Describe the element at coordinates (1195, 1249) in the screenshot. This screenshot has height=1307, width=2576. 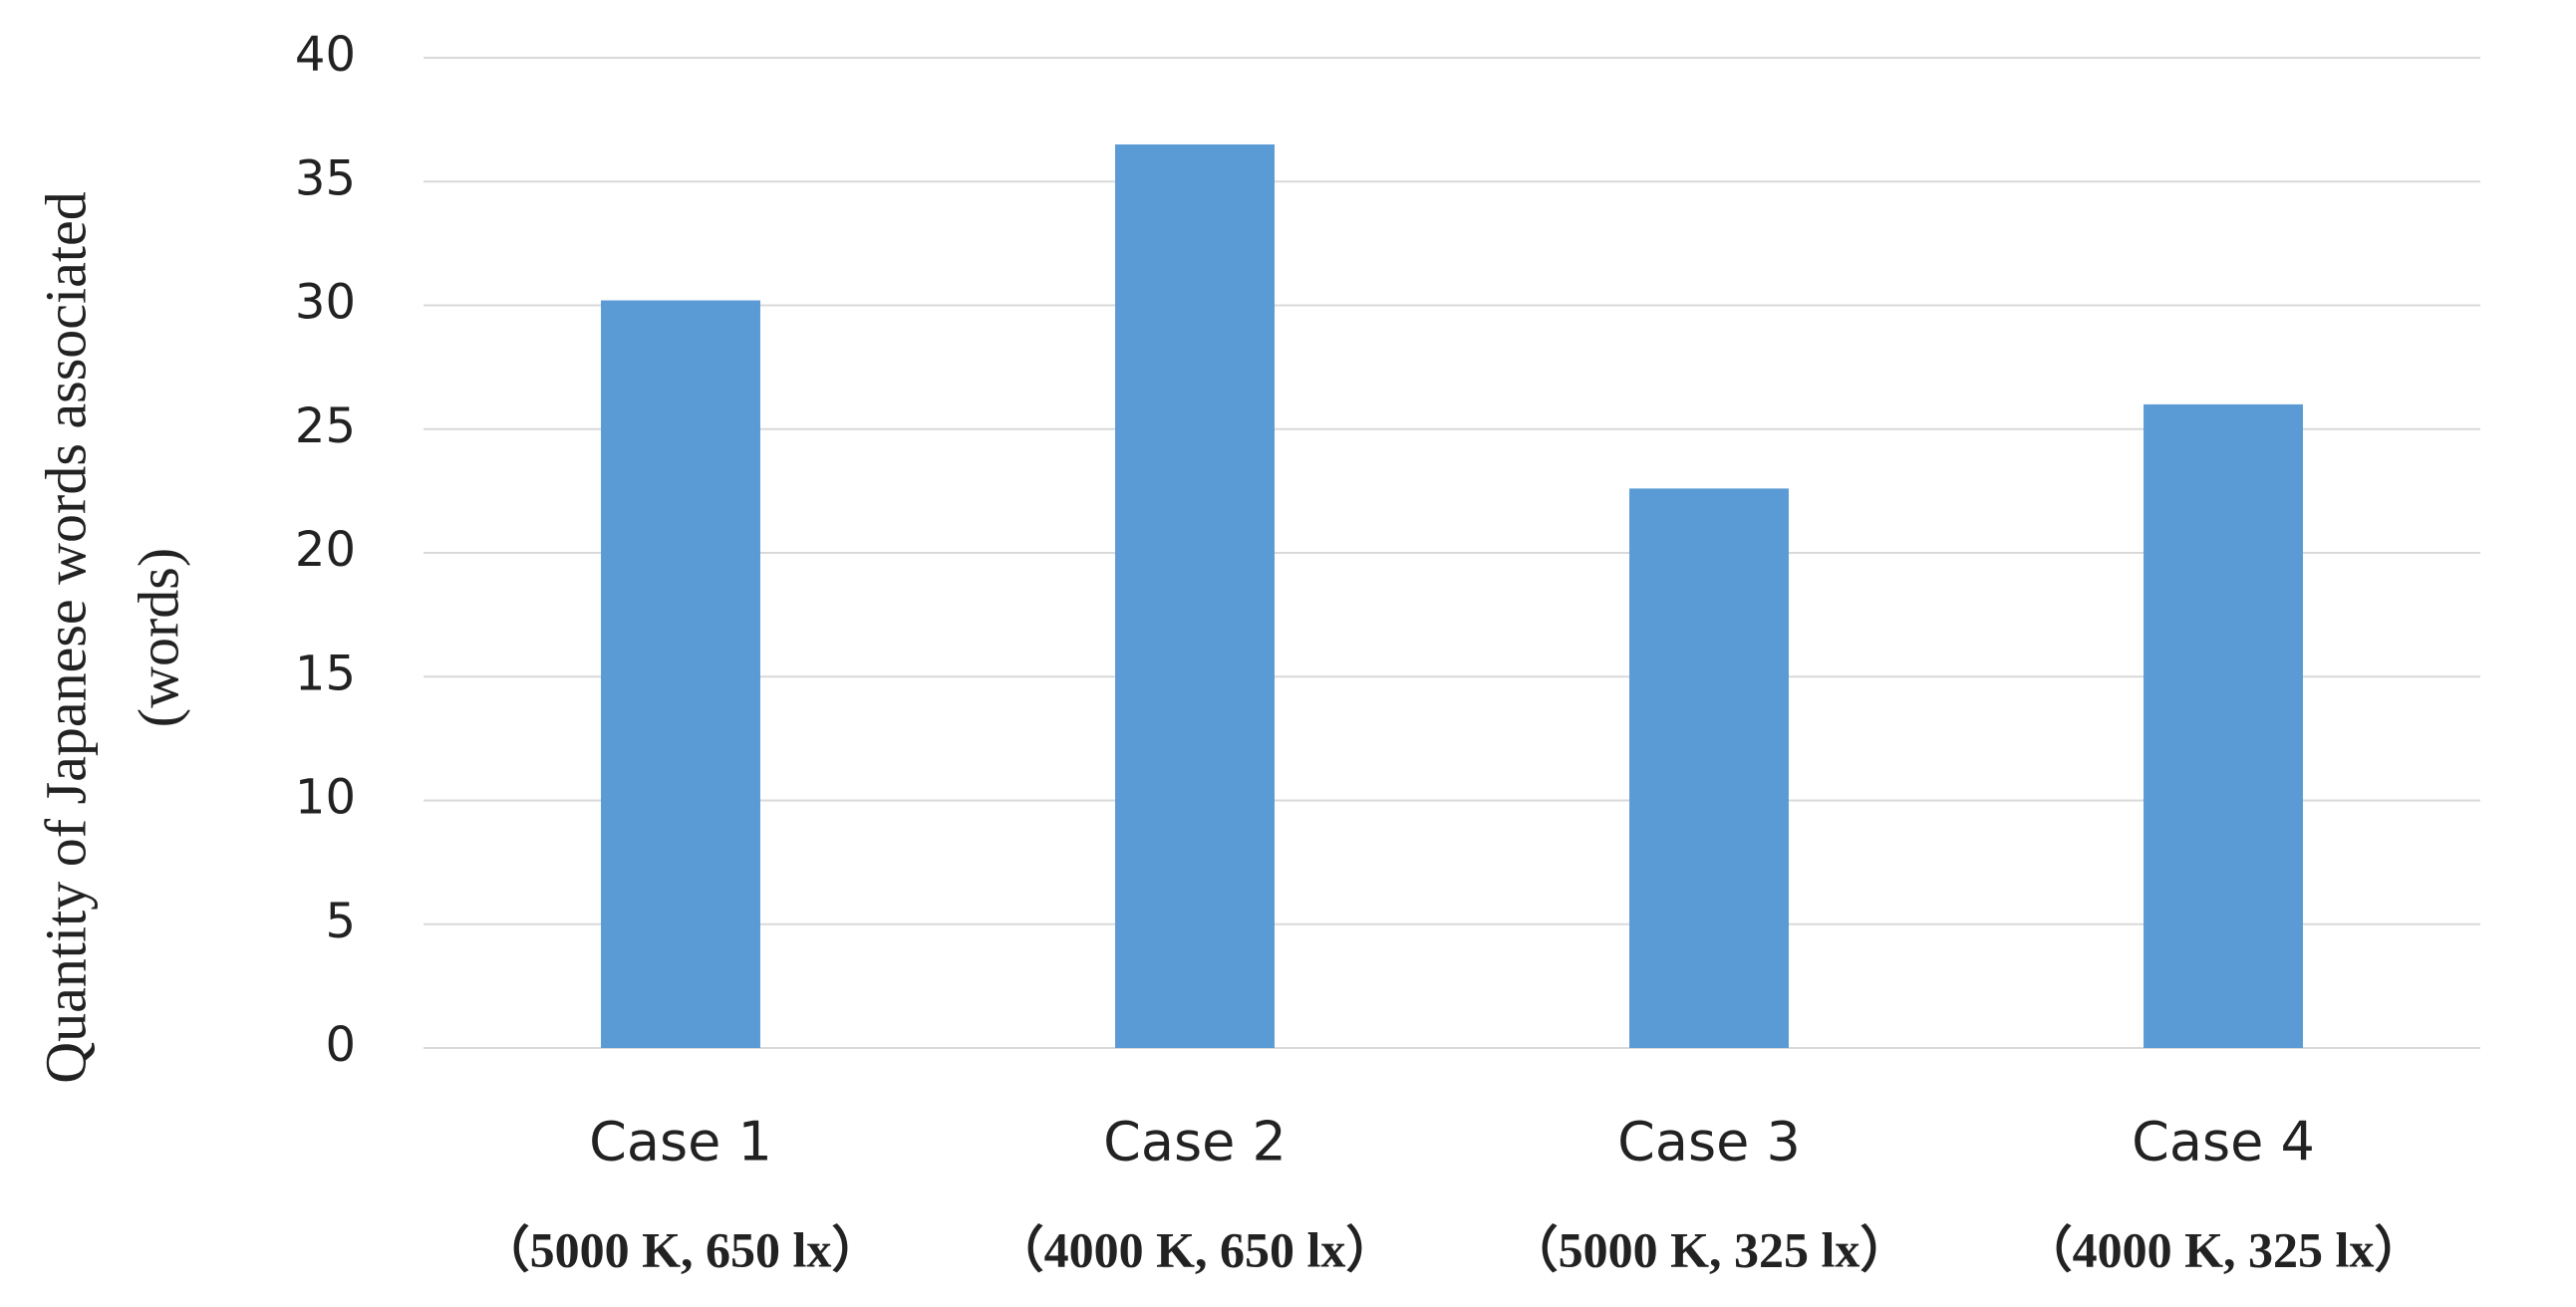
I see `x-tick-detail: （4000 K, 650 lx）` at that location.